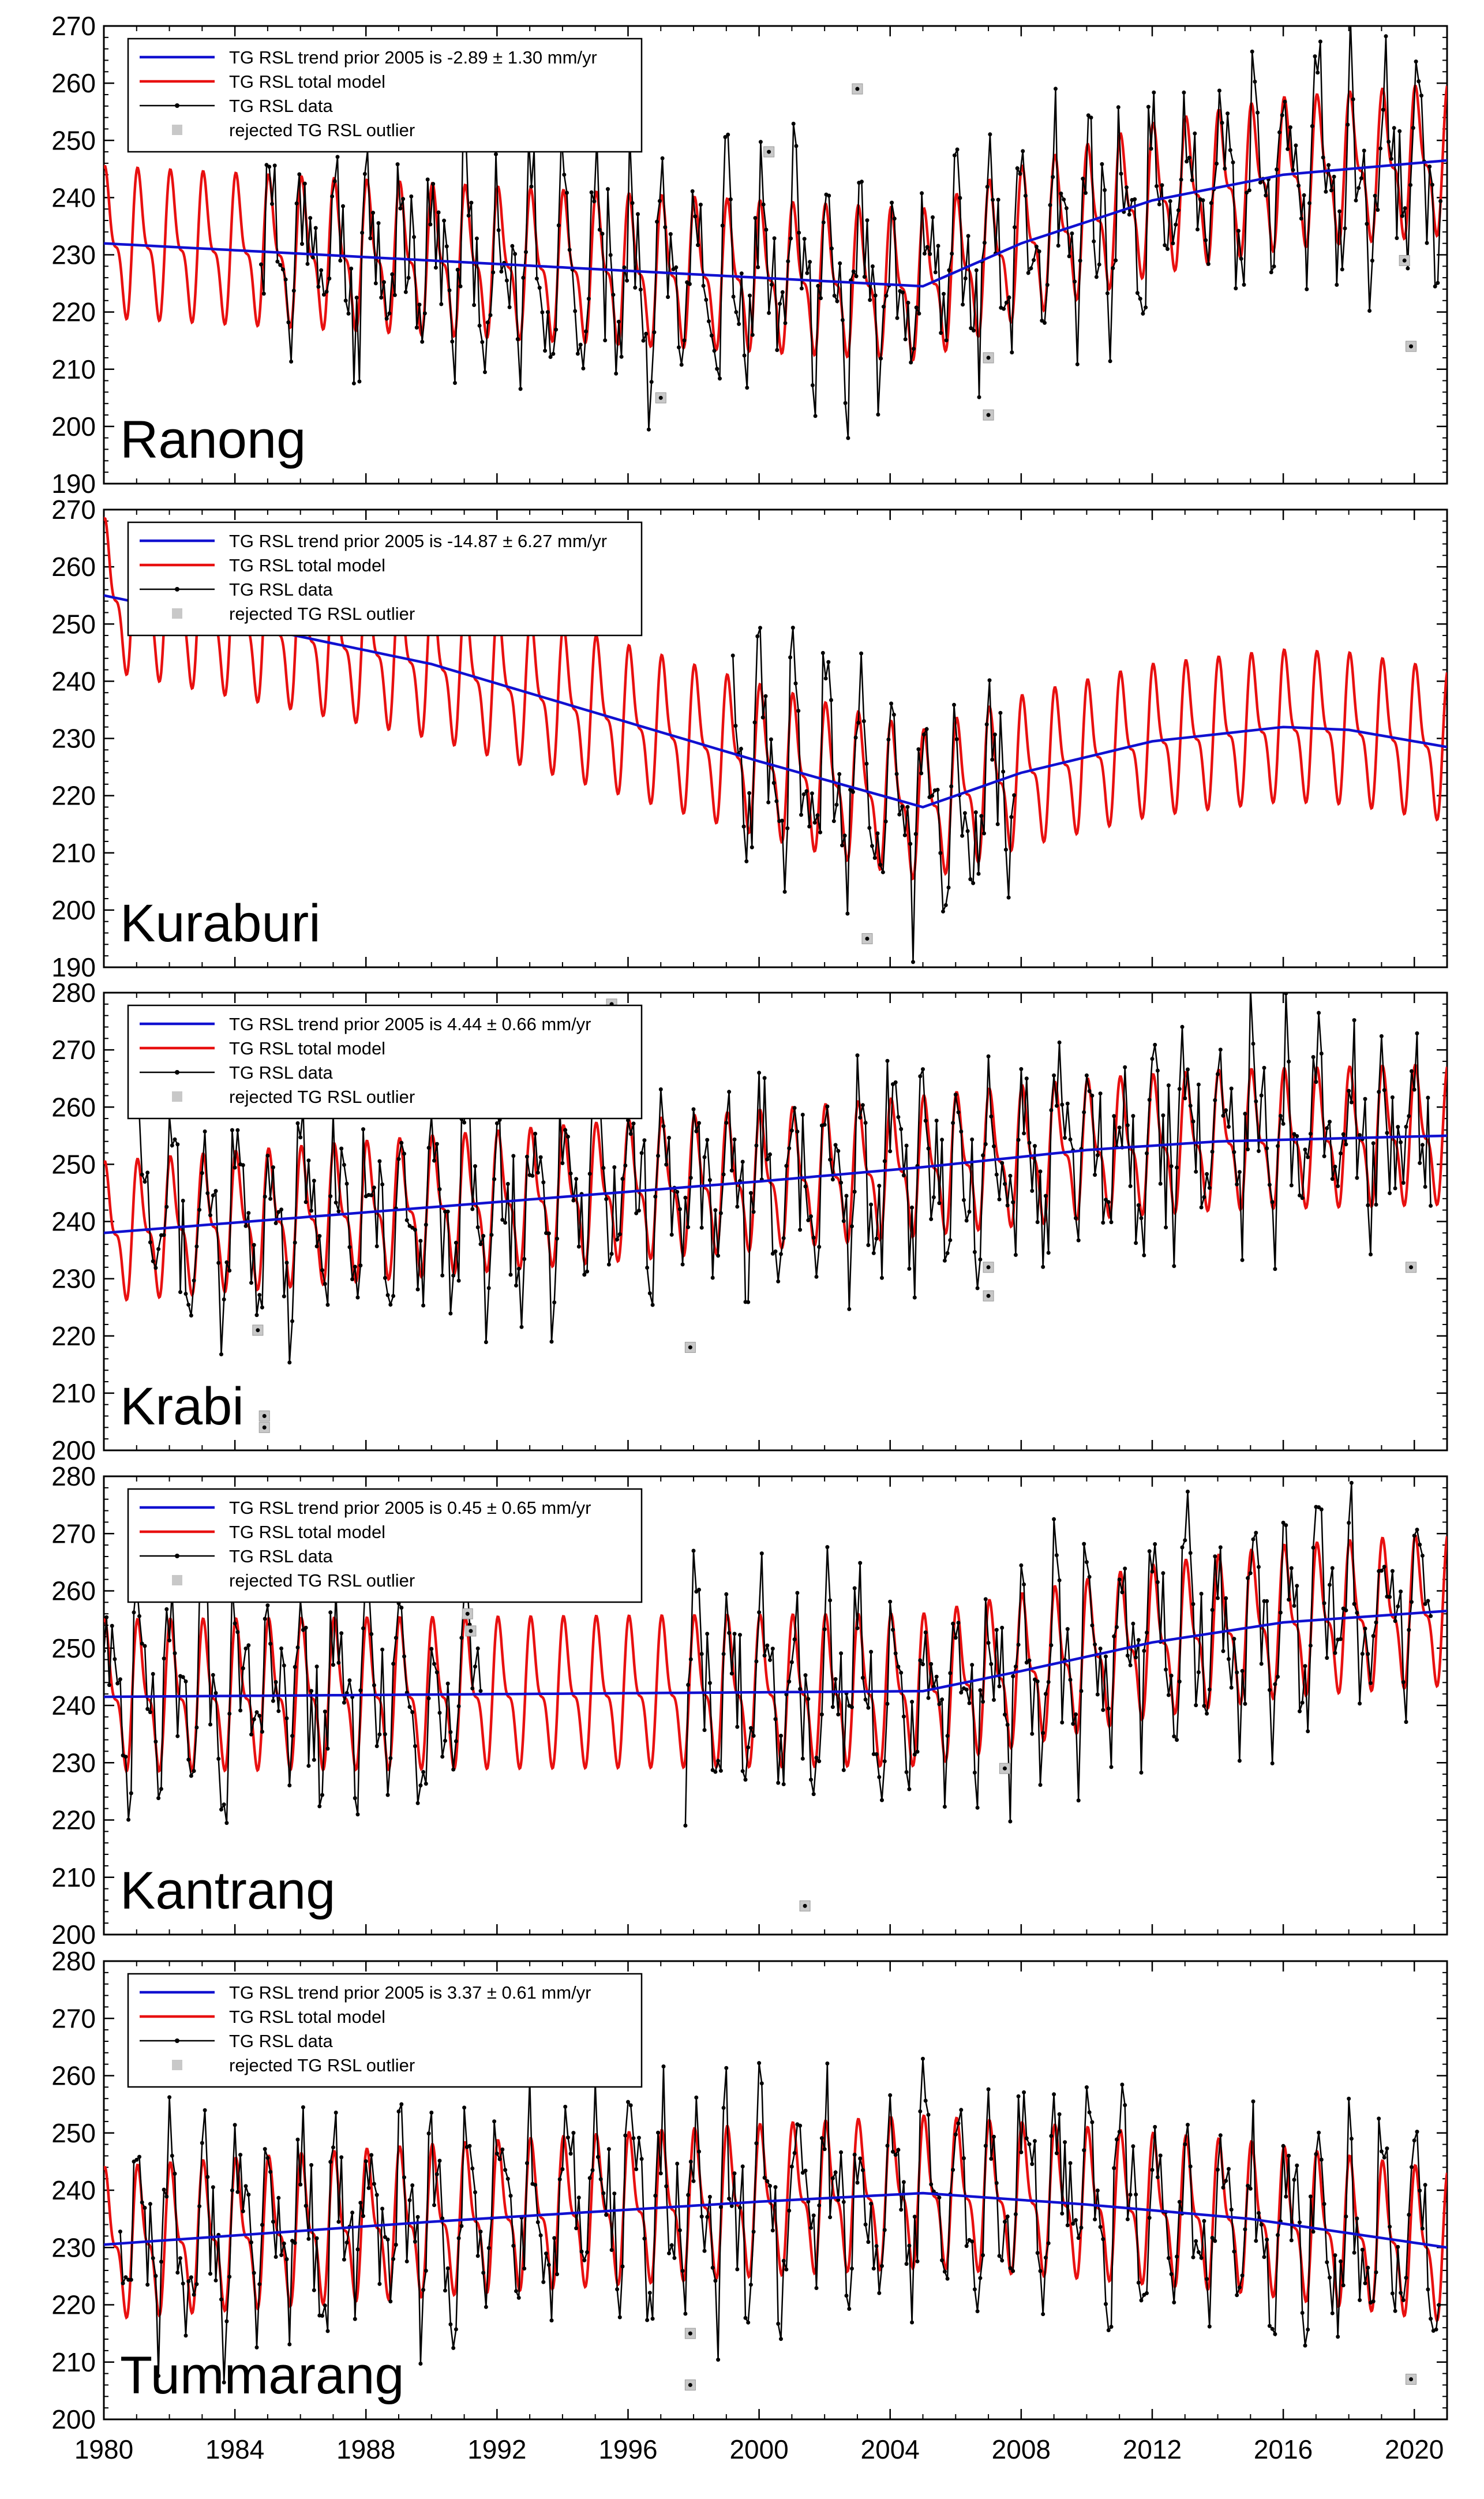  Describe the element at coordinates (1004, 1768) in the screenshot. I see `outlier-point-center` at that location.